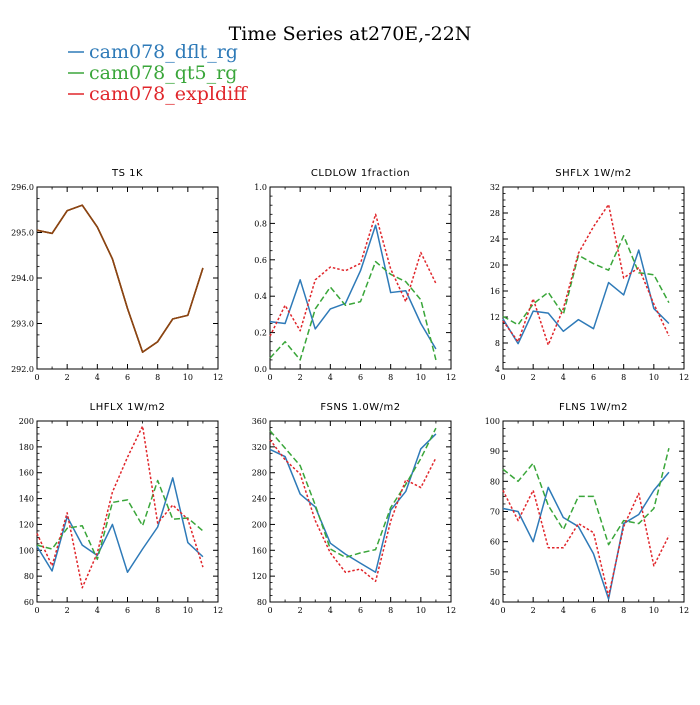  What do you see at coordinates (22, 187) in the screenshot?
I see `y-tick-label: 296.0` at bounding box center [22, 187].